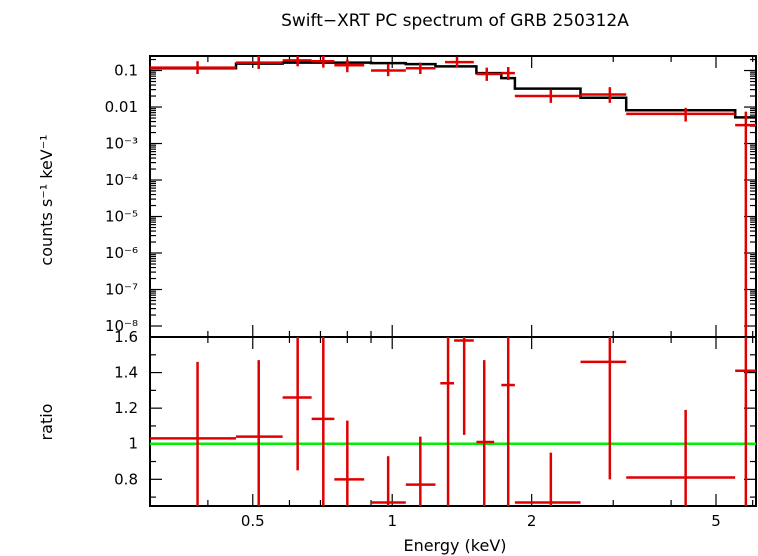 Image resolution: width=758 pixels, height=556 pixels. I want to click on x-tick-label: 2, so click(532, 521).